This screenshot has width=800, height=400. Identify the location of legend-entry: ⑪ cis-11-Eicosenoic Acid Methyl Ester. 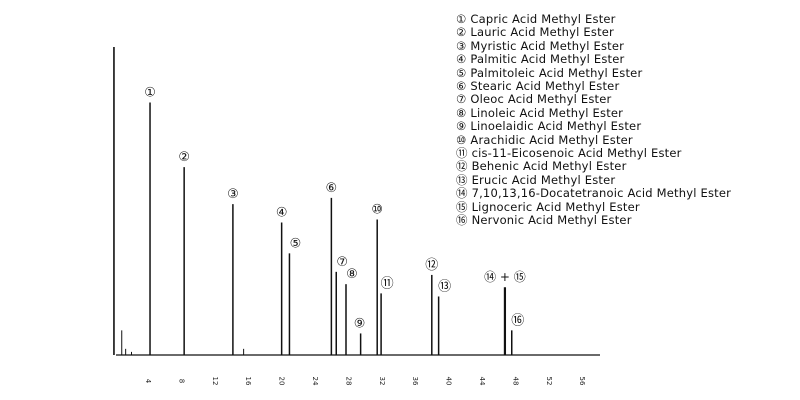
(593, 153).